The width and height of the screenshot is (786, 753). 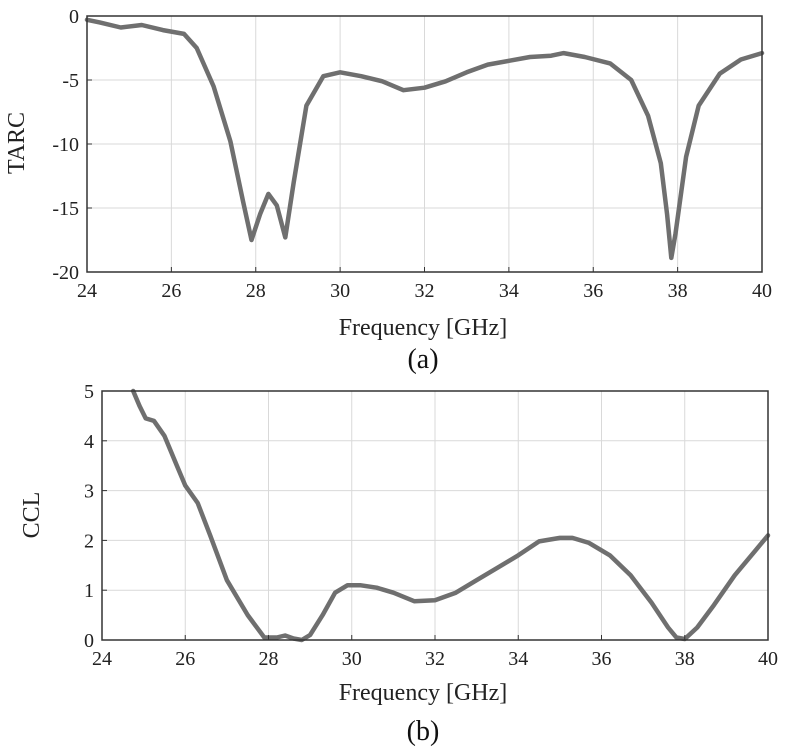 What do you see at coordinates (89, 492) in the screenshot?
I see `y-tick-label-b: 3` at bounding box center [89, 492].